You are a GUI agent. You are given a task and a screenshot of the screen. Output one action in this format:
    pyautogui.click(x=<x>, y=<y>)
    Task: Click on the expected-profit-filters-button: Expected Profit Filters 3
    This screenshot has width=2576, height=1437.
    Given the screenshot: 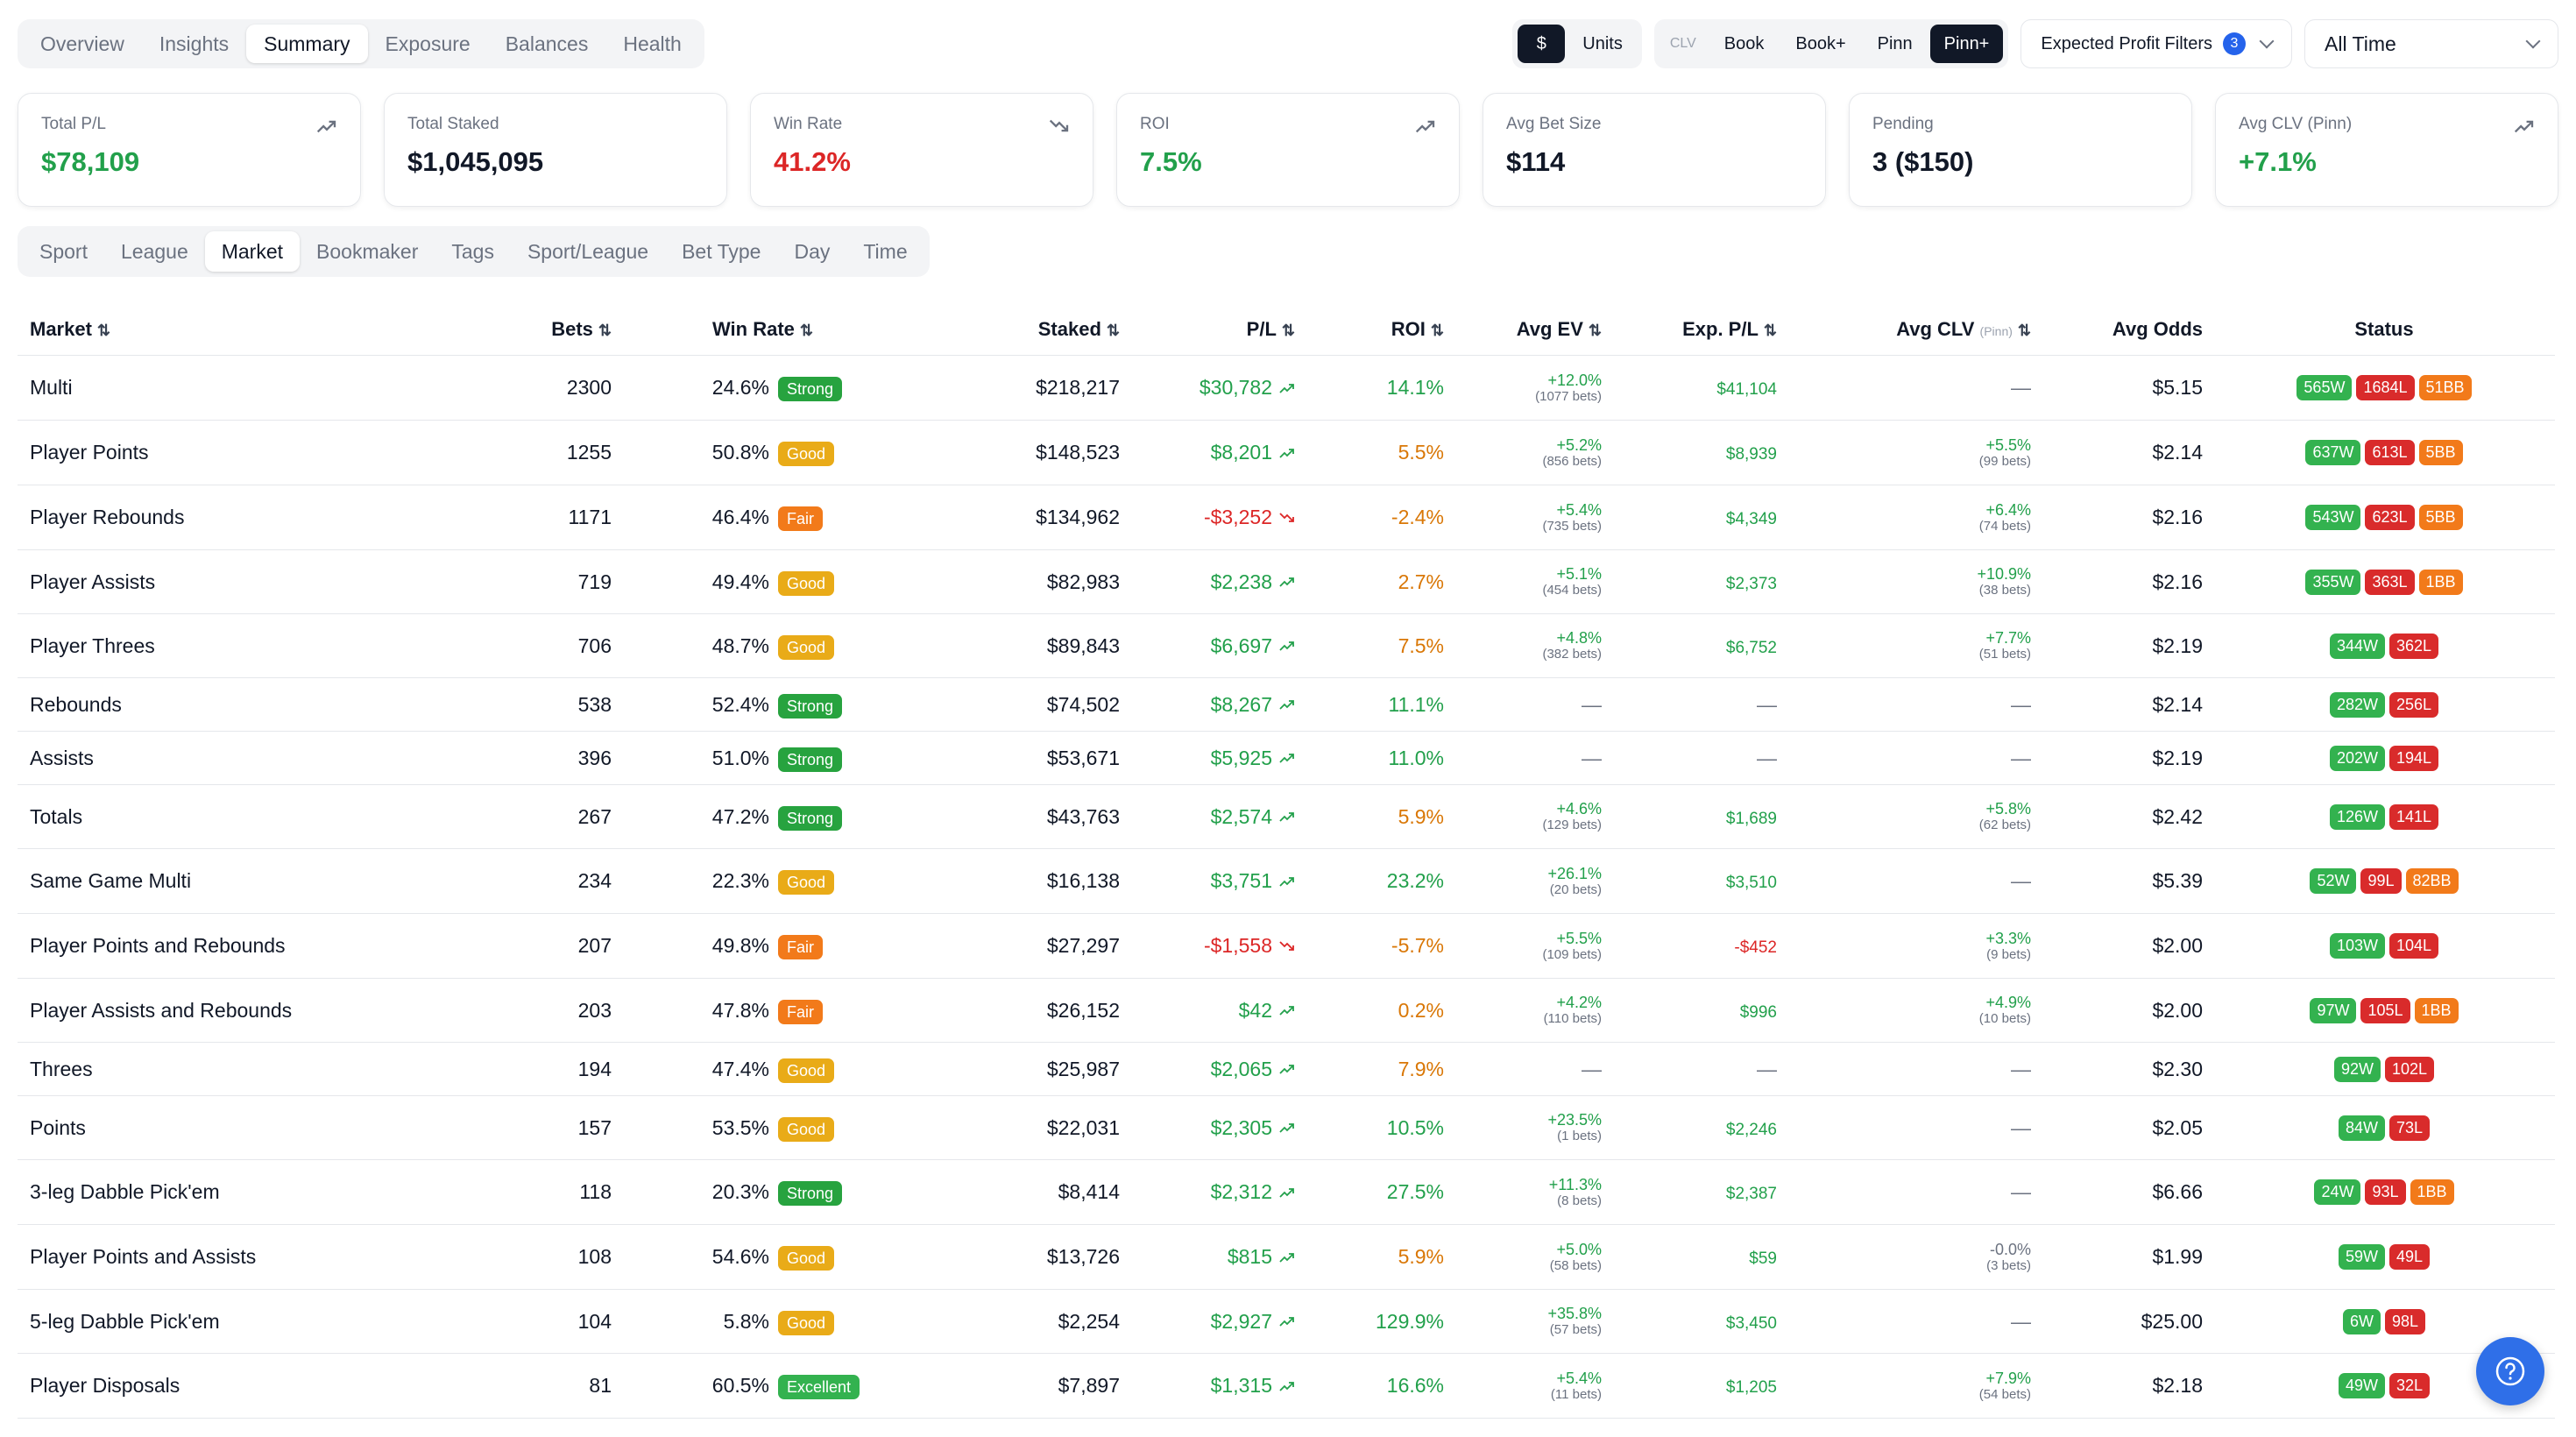 What is the action you would take?
    pyautogui.click(x=2156, y=43)
    